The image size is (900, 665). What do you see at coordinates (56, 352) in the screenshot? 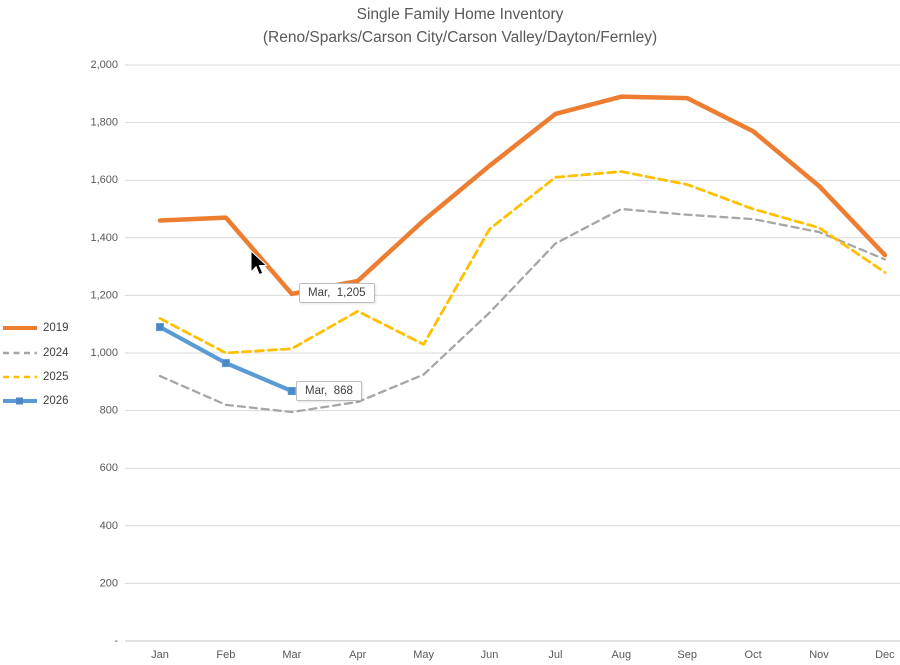
I see `legend-label-2024: 2024` at bounding box center [56, 352].